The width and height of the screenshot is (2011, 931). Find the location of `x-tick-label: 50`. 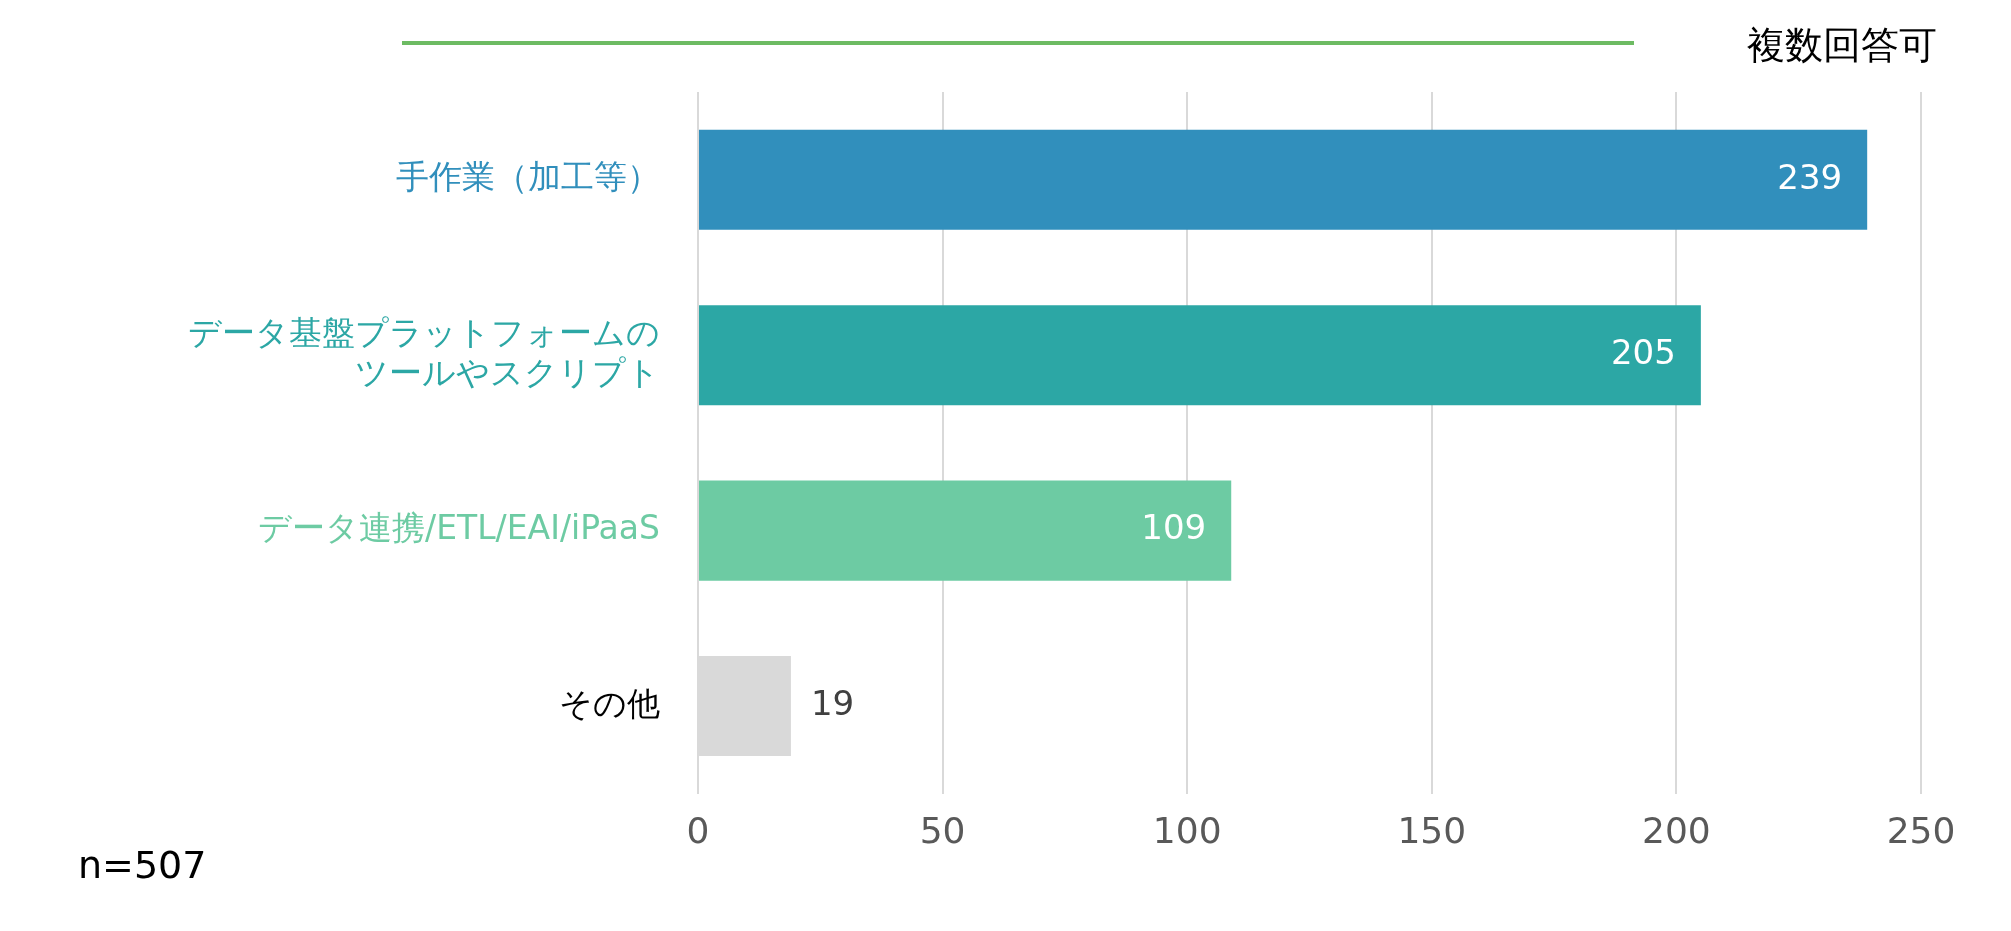

x-tick-label: 50 is located at coordinates (942, 830).